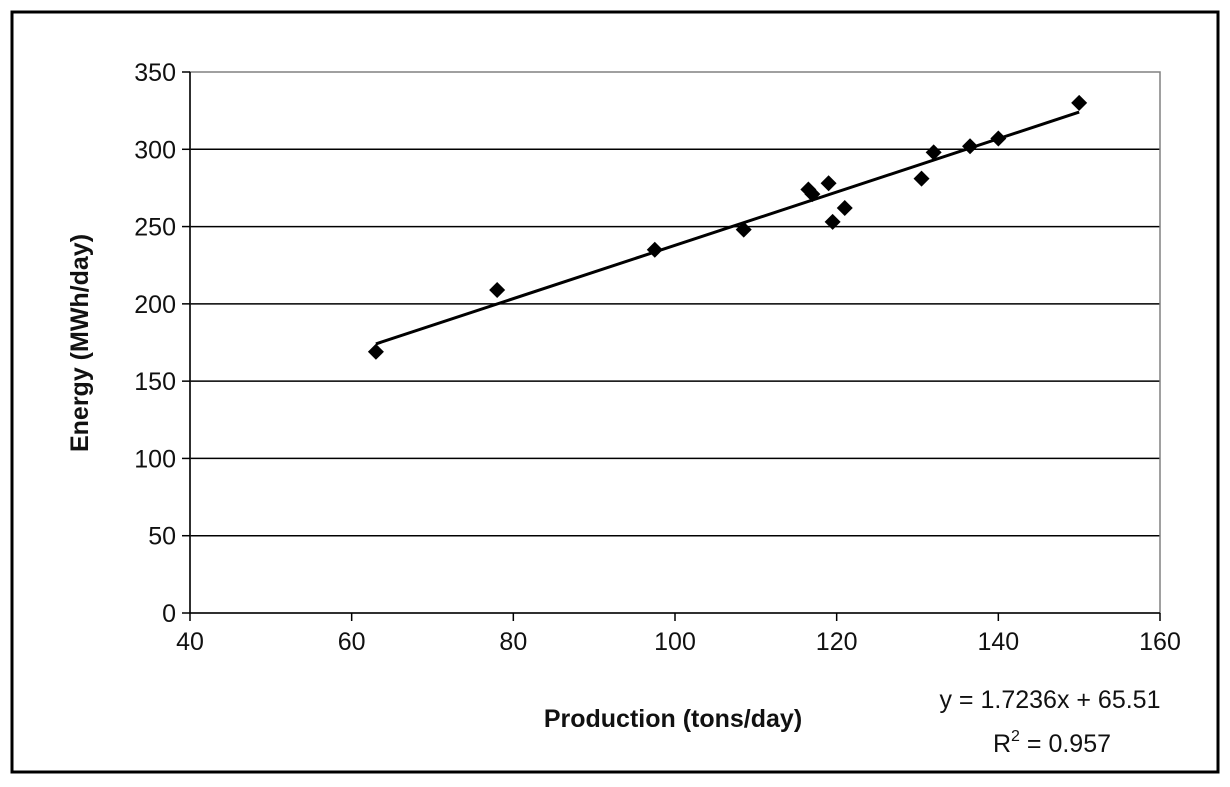 The image size is (1230, 787). What do you see at coordinates (352, 642) in the screenshot?
I see `x-tick-label-60: 60` at bounding box center [352, 642].